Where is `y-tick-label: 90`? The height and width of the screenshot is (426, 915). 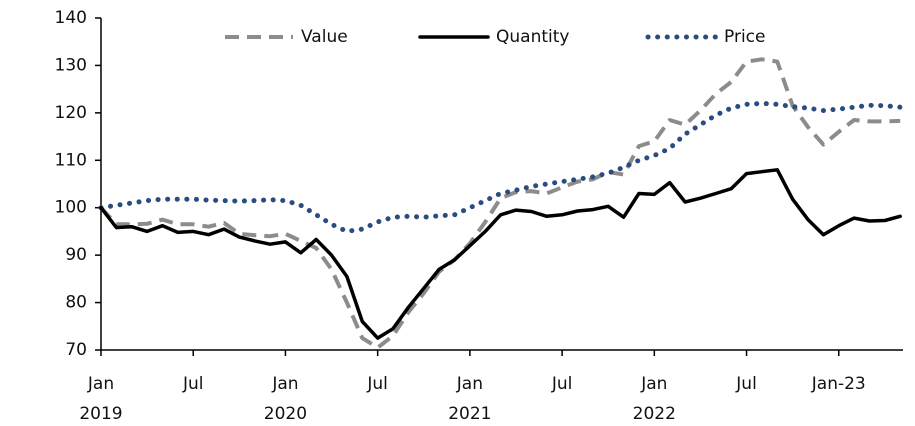 y-tick-label: 90 is located at coordinates (76, 255).